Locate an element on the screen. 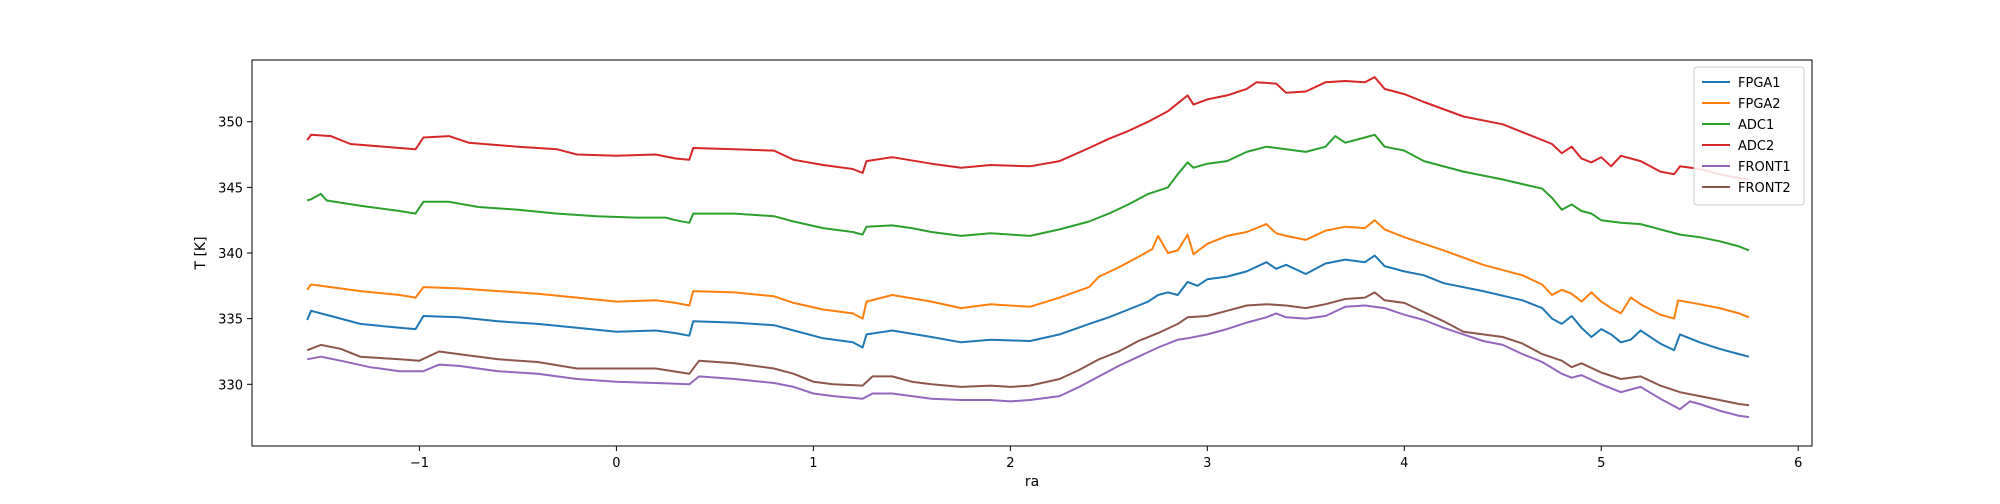 The image size is (2000, 504). legend-label: FRONT2 is located at coordinates (1764, 188).